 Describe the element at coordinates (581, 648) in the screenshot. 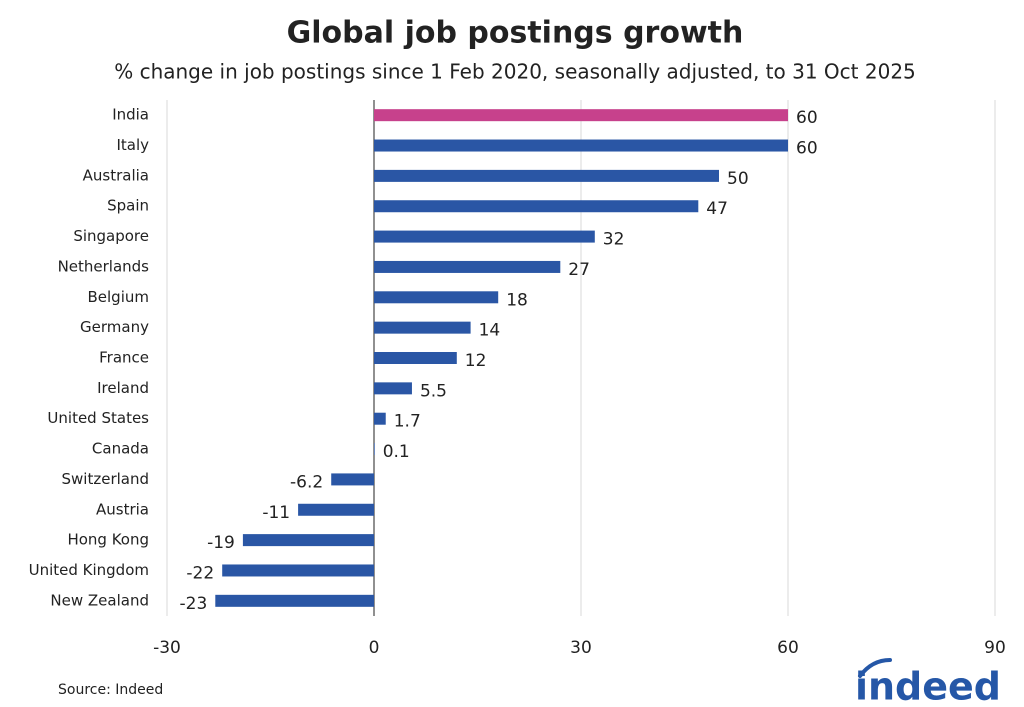

I see `x-tick-label: 30` at that location.